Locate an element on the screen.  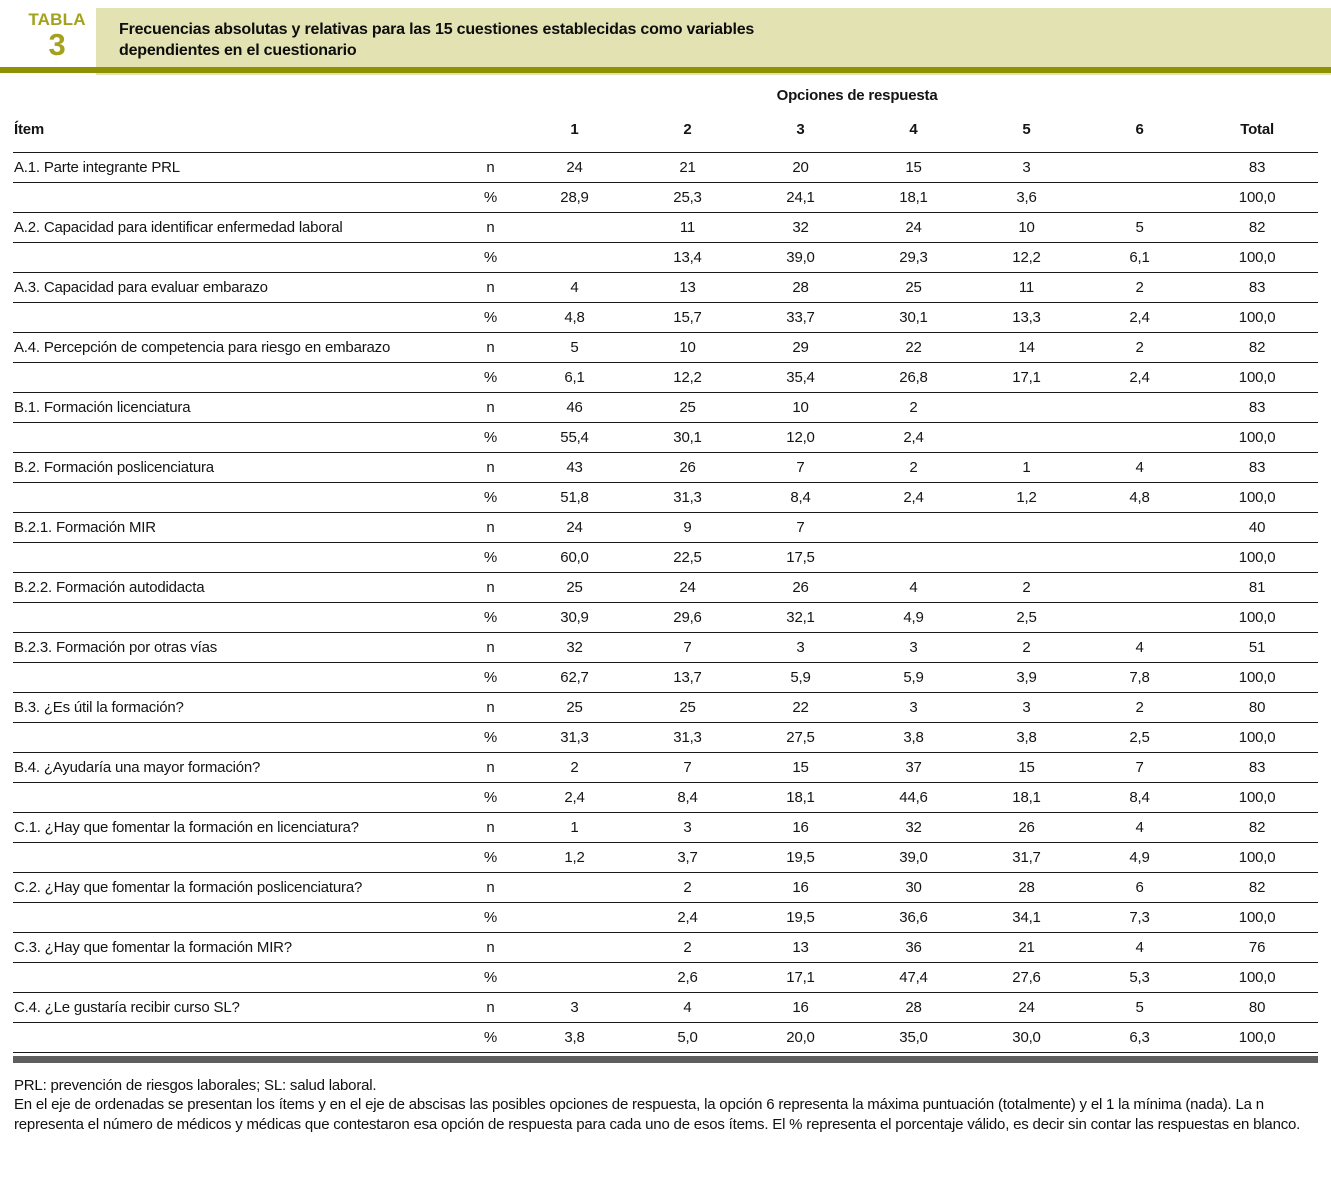
option-value: 6,3 is located at coordinates (1140, 1037).